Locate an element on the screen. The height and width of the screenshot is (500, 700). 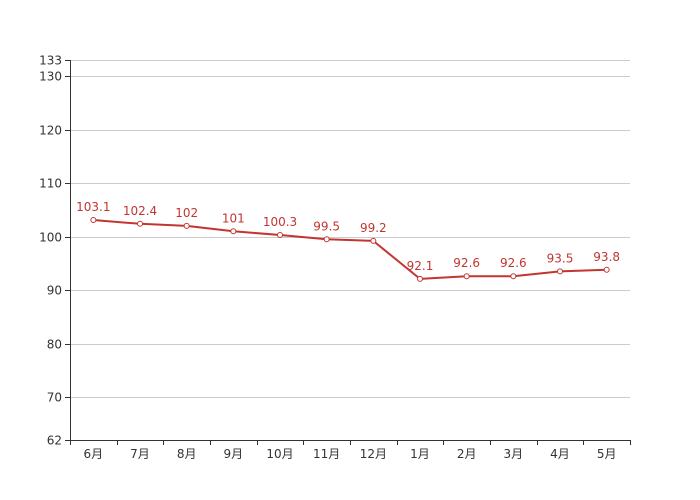
x-tick-label: 7月 is located at coordinates (140, 454).